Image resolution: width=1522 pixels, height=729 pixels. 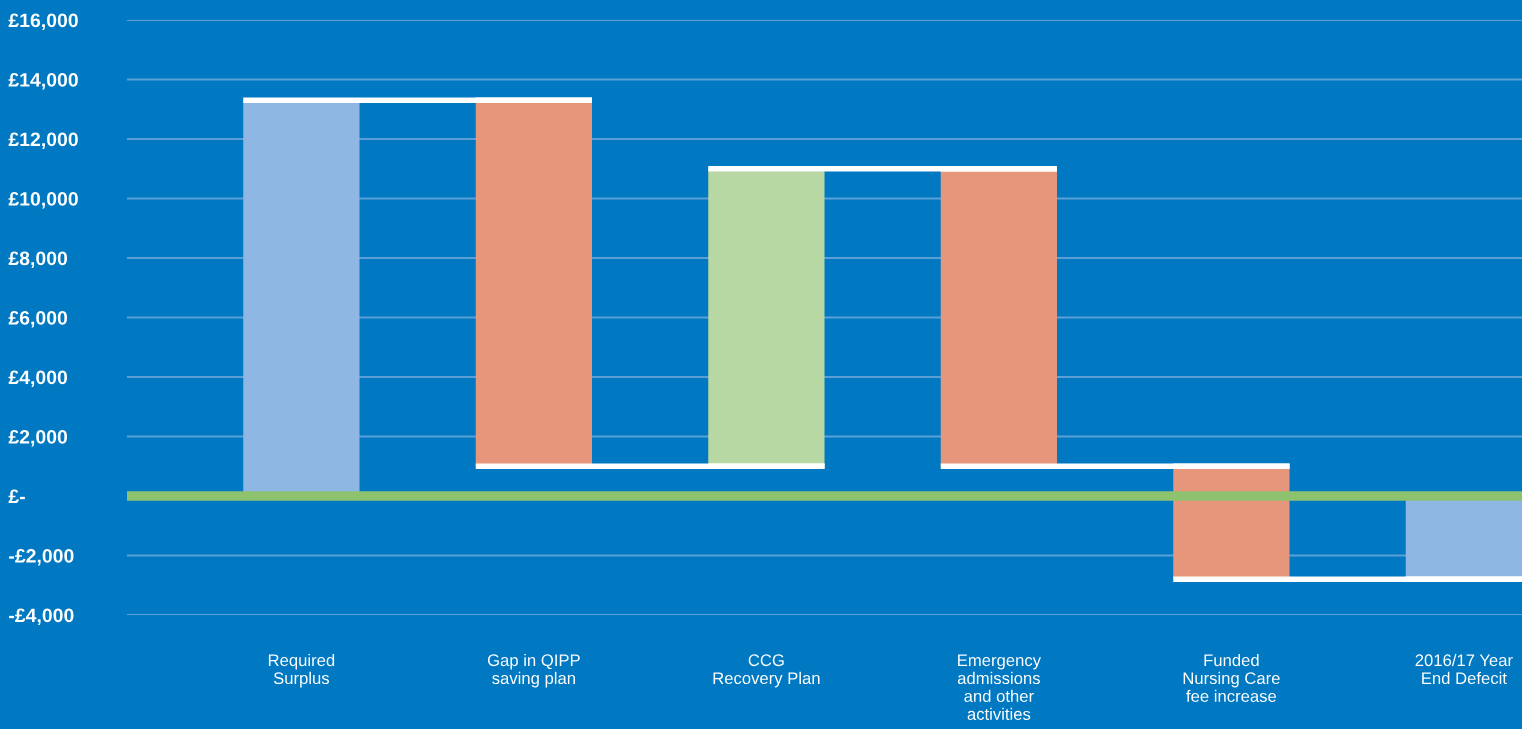 What do you see at coordinates (1464, 669) in the screenshot?
I see `x-tick-label: 2016/17 Year End Defecit` at bounding box center [1464, 669].